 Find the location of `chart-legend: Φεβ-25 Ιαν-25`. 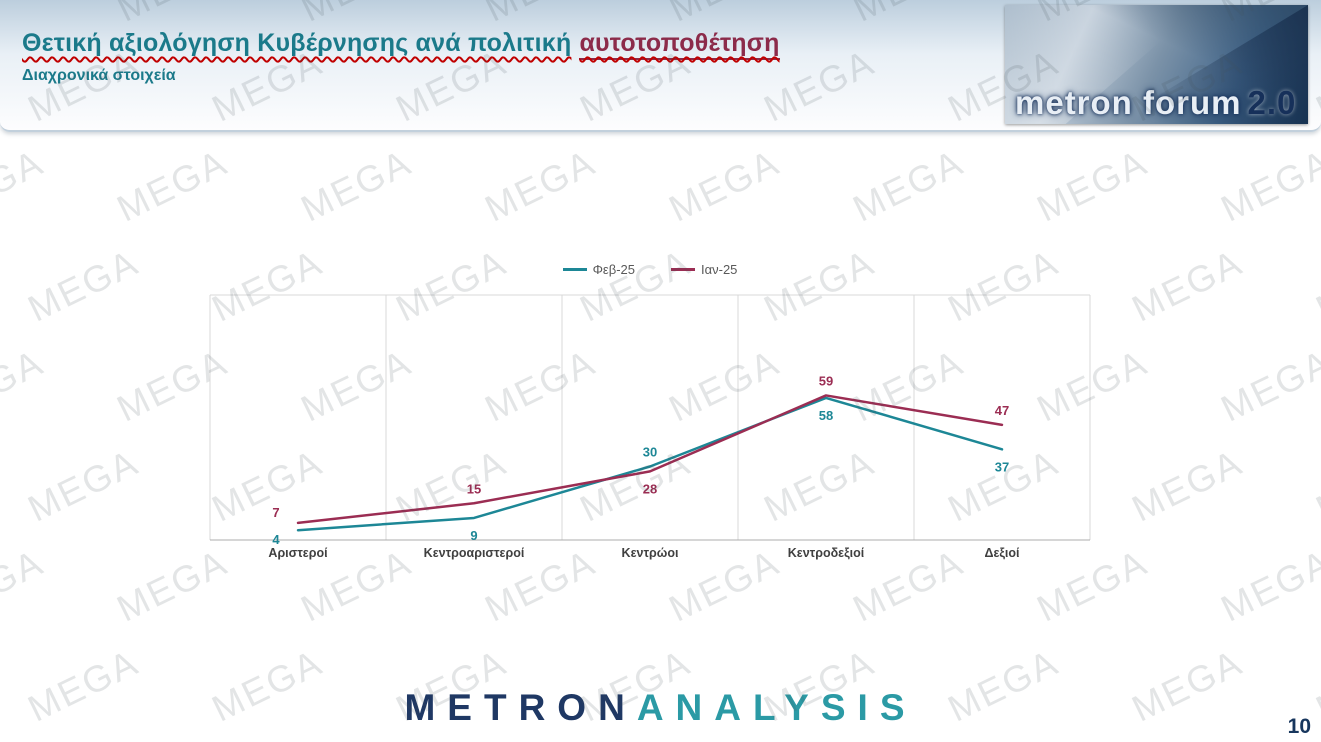

chart-legend: Φεβ-25 Ιαν-25 is located at coordinates (650, 269).